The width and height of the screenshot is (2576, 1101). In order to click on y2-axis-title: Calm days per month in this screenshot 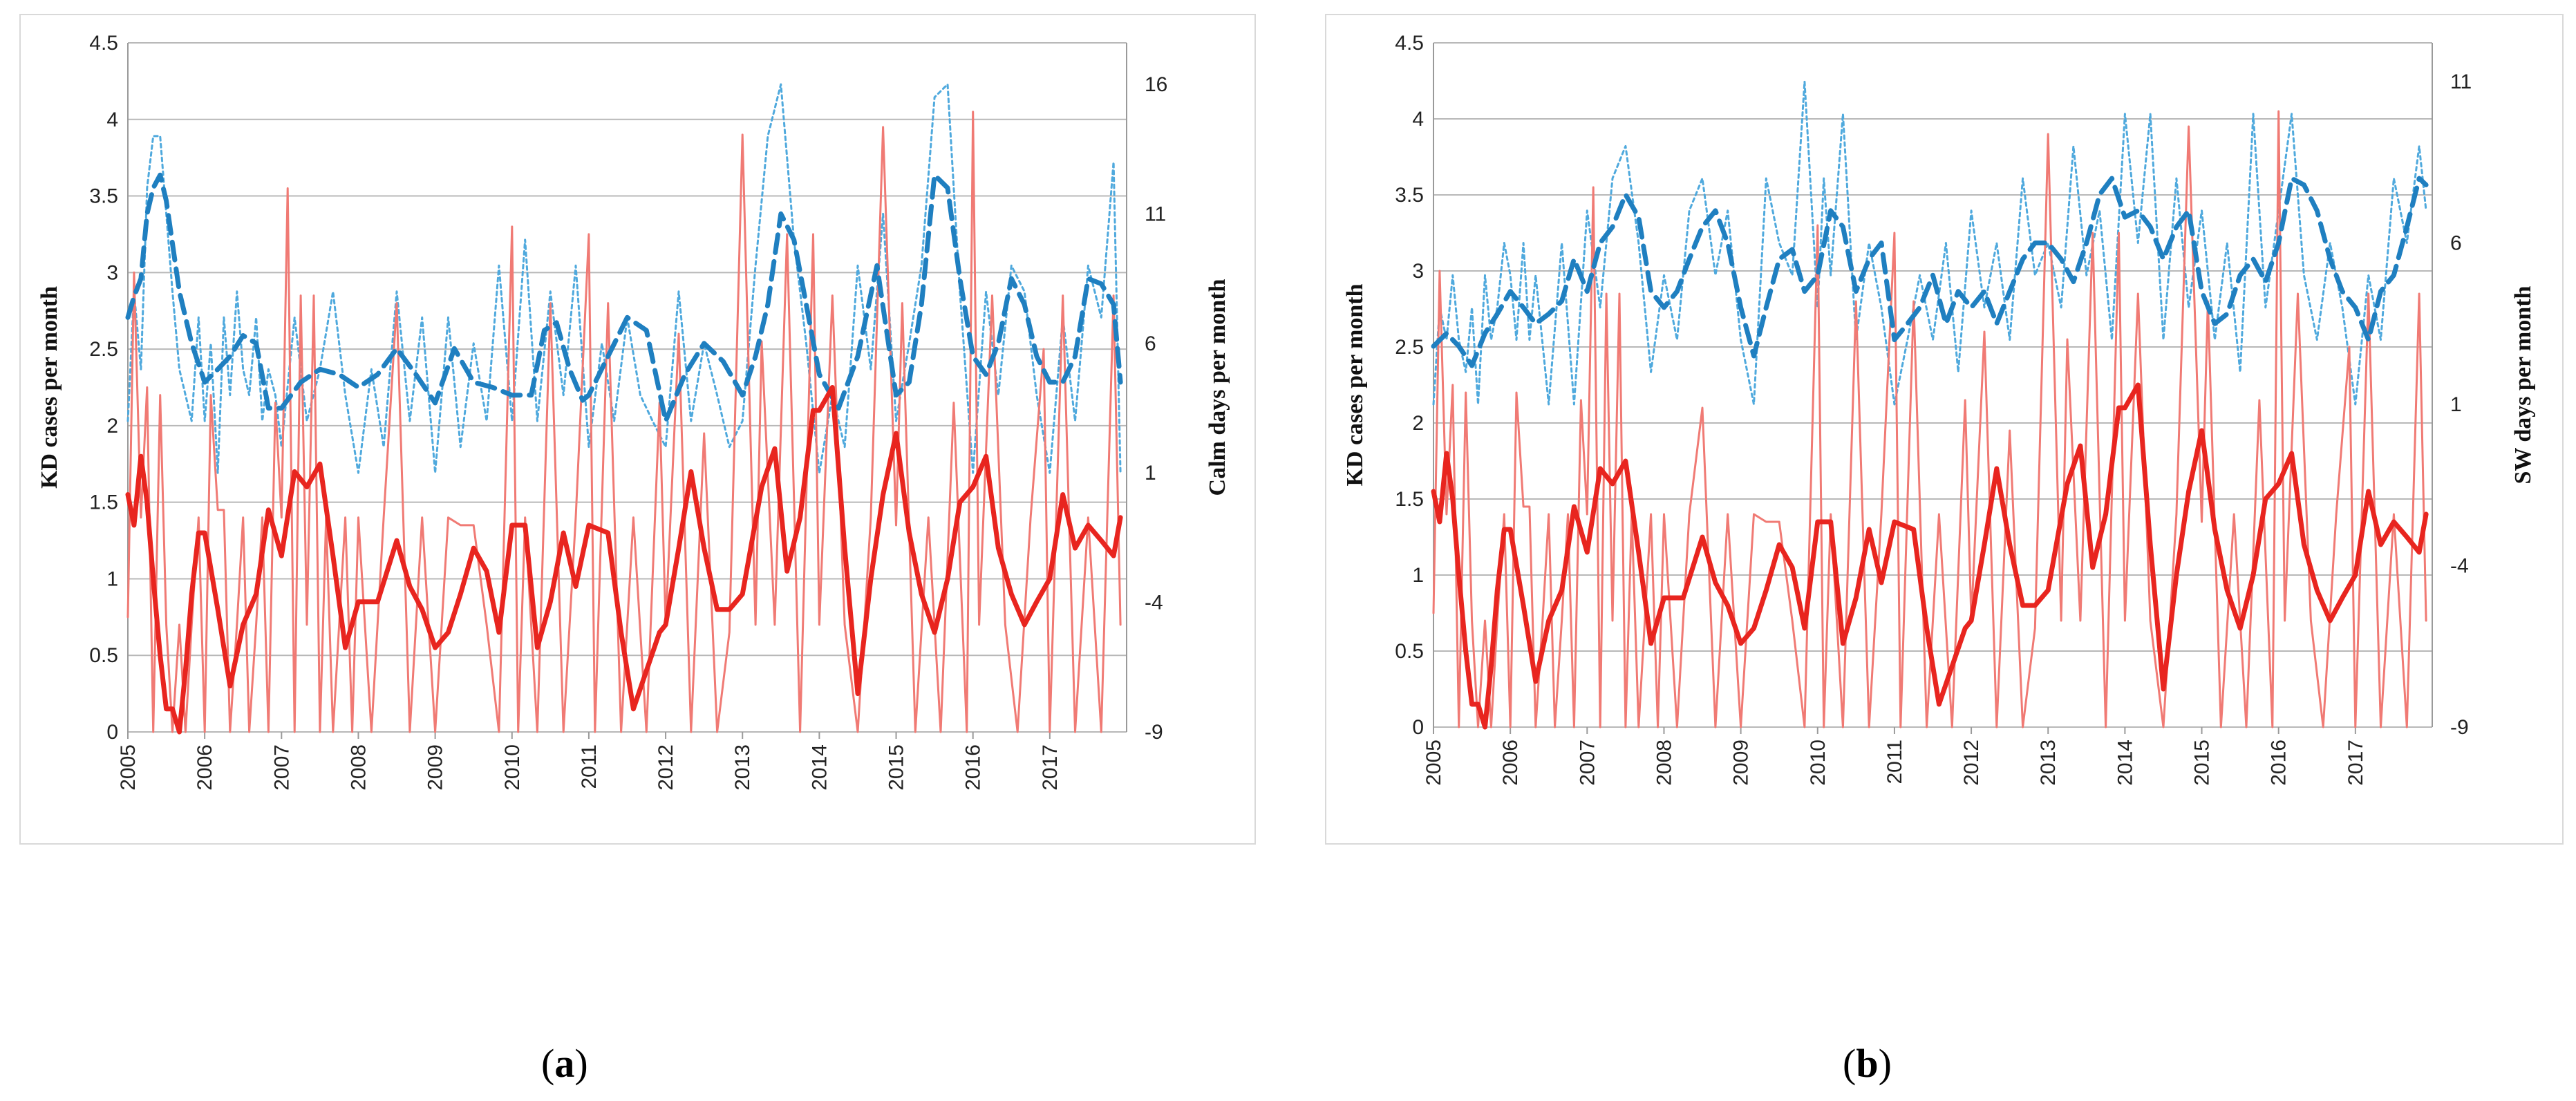, I will do `click(1217, 387)`.